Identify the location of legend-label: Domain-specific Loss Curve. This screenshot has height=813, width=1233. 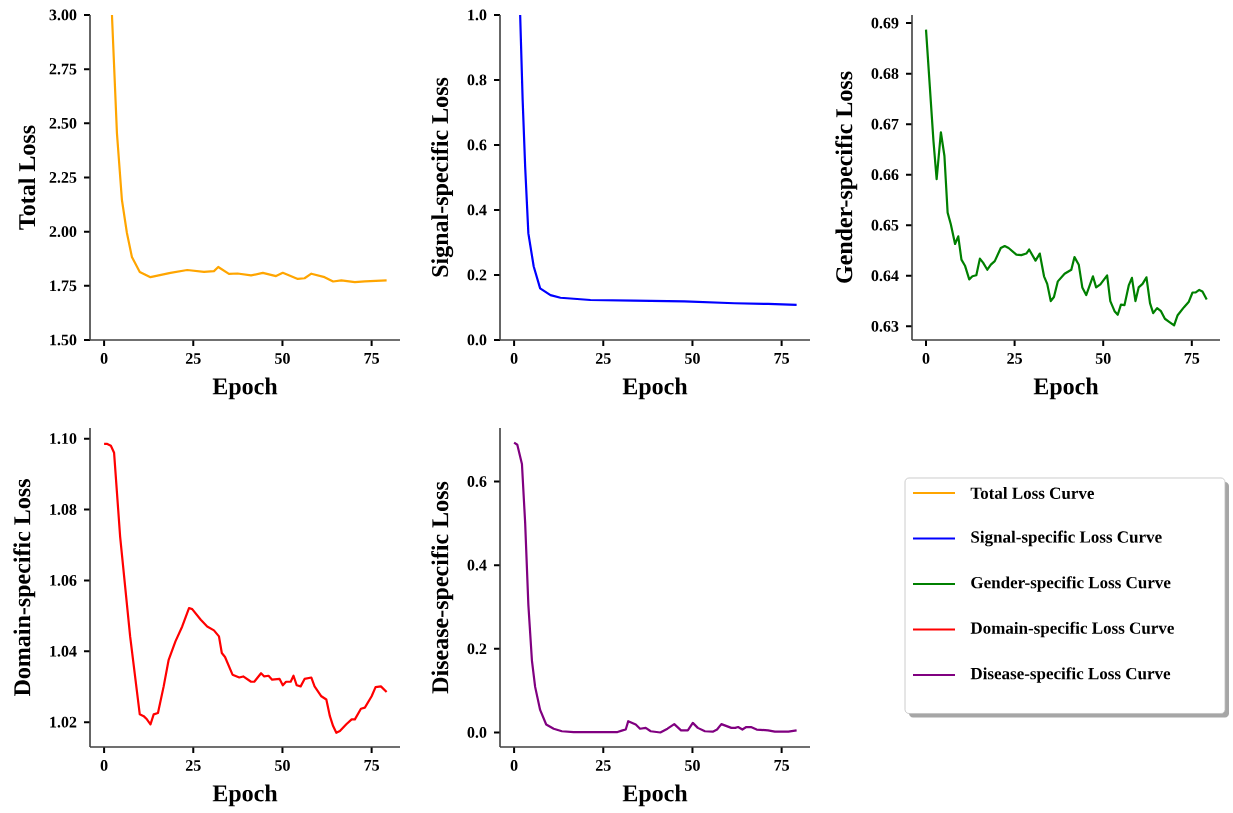
(1072, 629).